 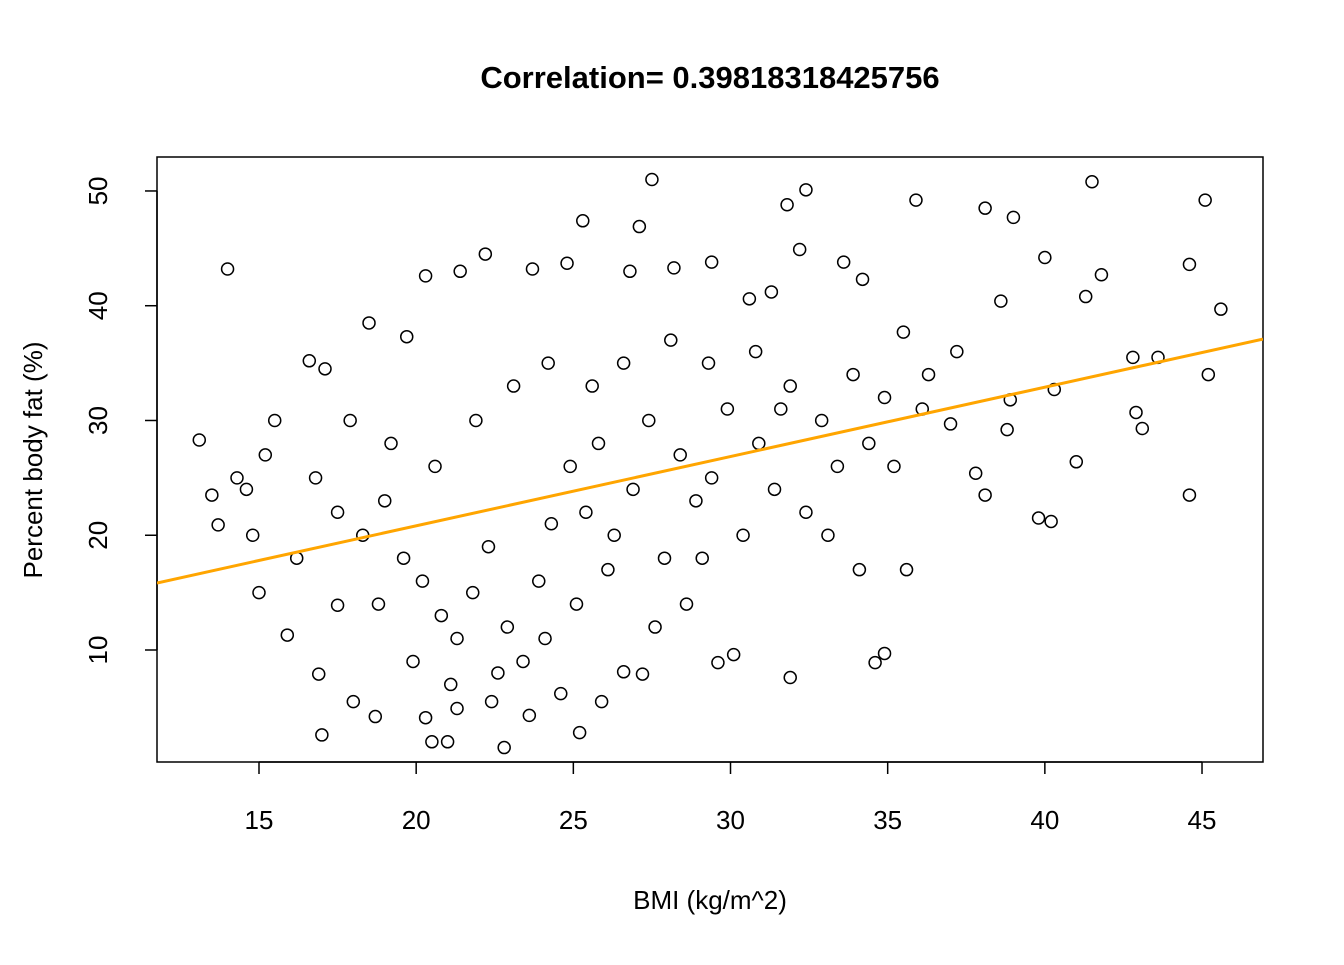 What do you see at coordinates (98, 535) in the screenshot?
I see `y-tick-label: 20` at bounding box center [98, 535].